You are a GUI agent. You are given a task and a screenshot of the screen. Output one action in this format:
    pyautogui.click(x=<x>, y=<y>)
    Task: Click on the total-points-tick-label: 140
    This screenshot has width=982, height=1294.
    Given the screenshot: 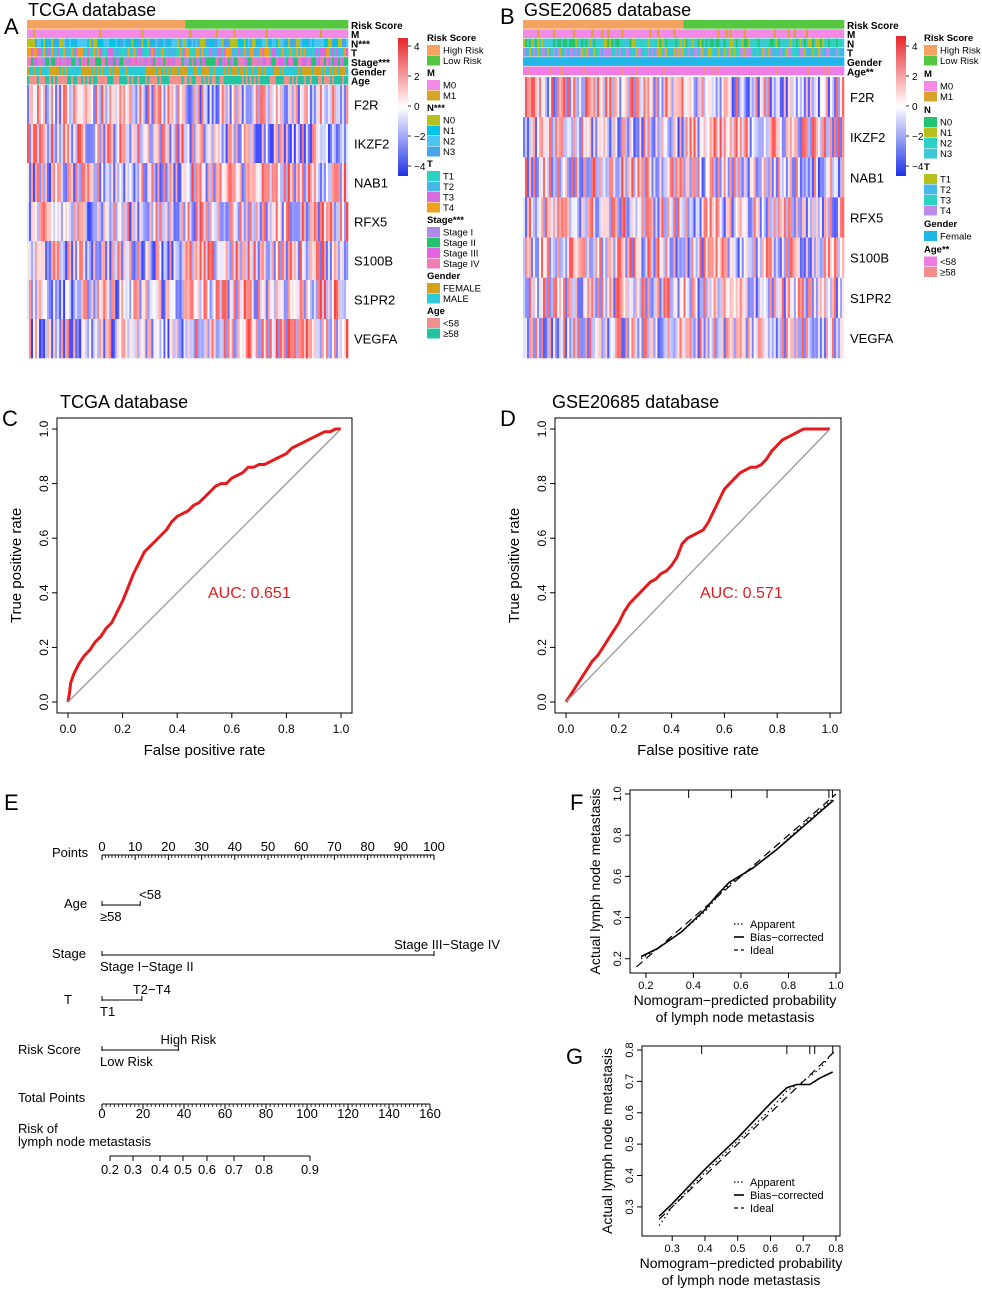 What is the action you would take?
    pyautogui.click(x=389, y=1113)
    